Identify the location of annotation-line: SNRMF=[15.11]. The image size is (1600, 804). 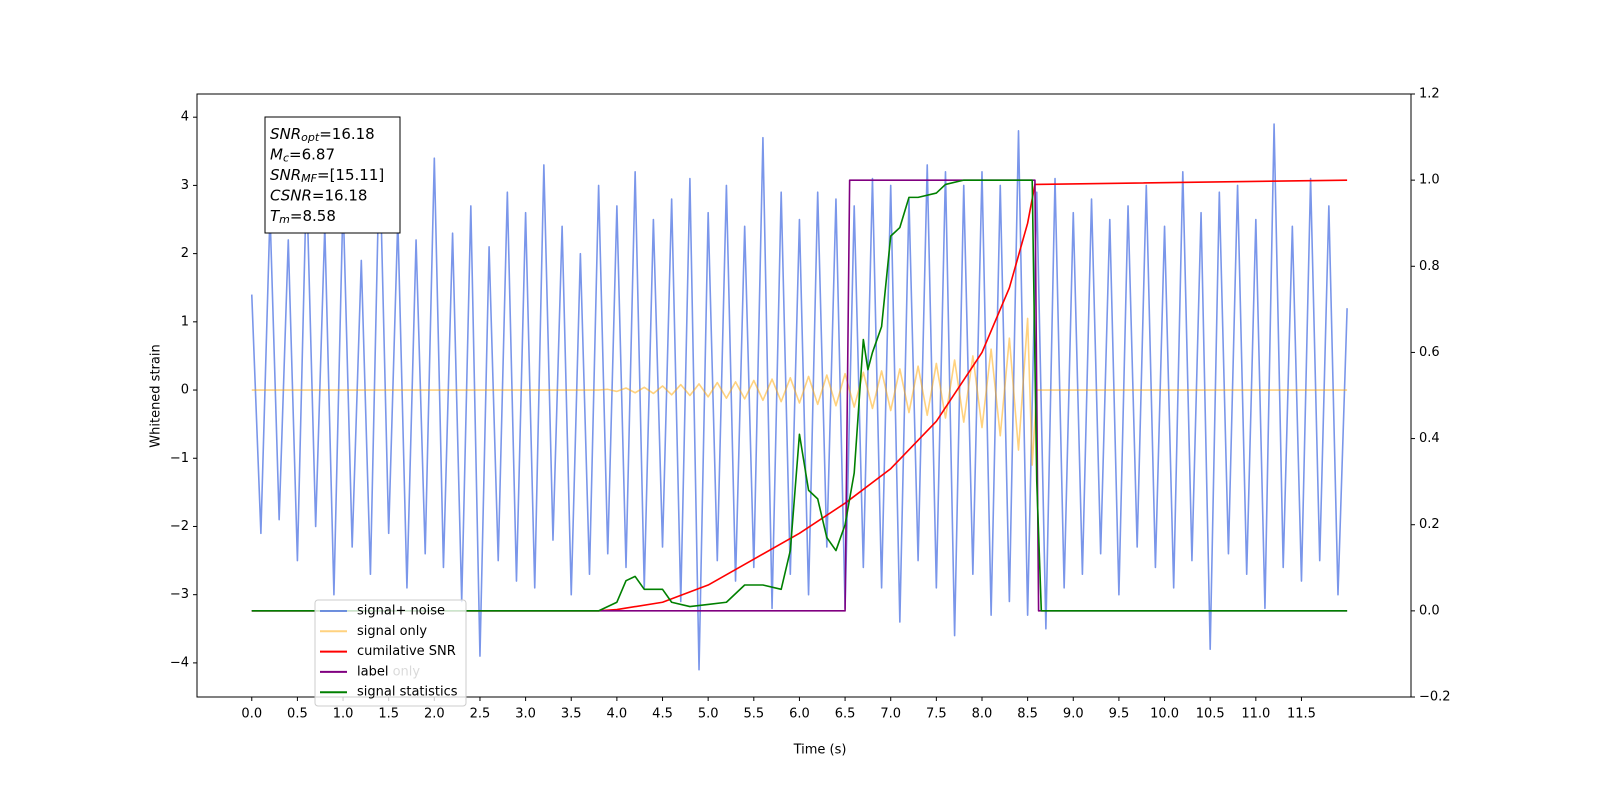
(327, 176).